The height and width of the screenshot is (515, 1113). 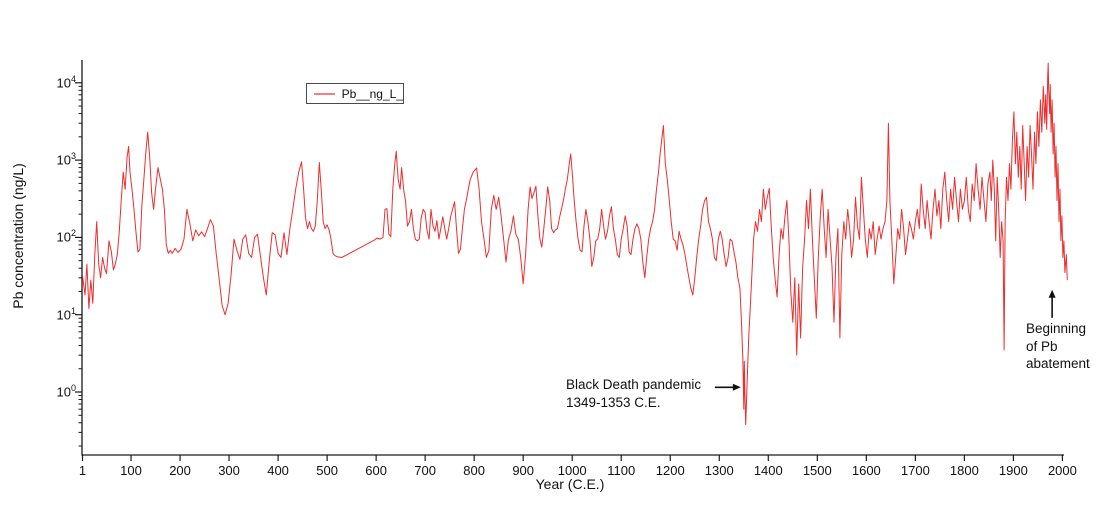 I want to click on annotation-line: of Pb, so click(x=1042, y=346).